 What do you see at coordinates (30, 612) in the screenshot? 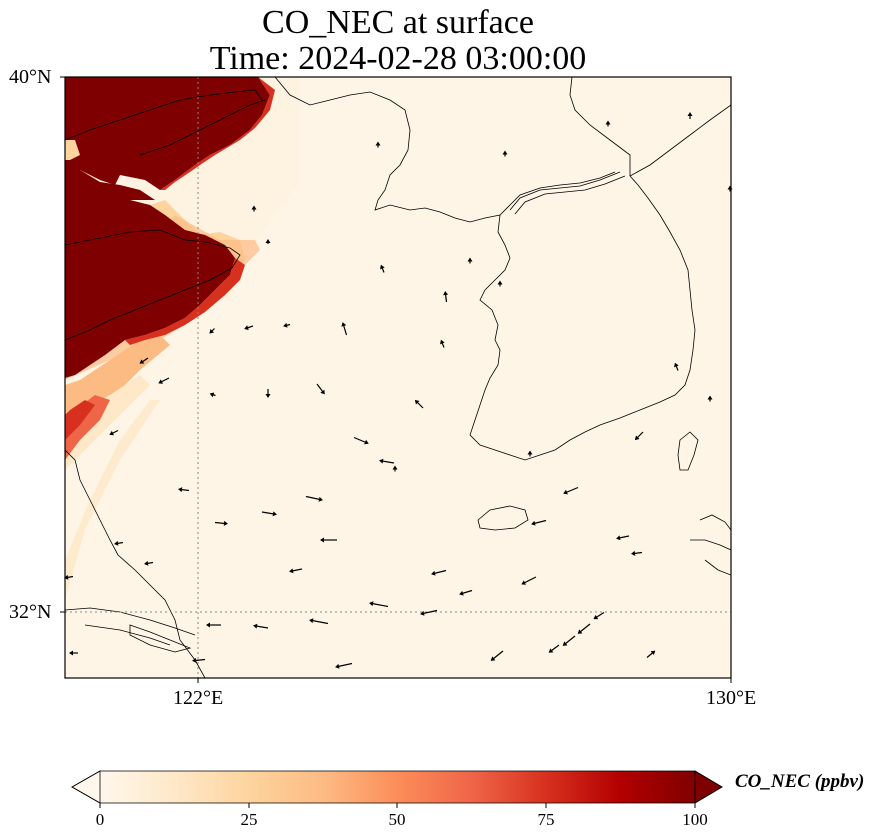
I see `lat-tick-label: 32°N` at bounding box center [30, 612].